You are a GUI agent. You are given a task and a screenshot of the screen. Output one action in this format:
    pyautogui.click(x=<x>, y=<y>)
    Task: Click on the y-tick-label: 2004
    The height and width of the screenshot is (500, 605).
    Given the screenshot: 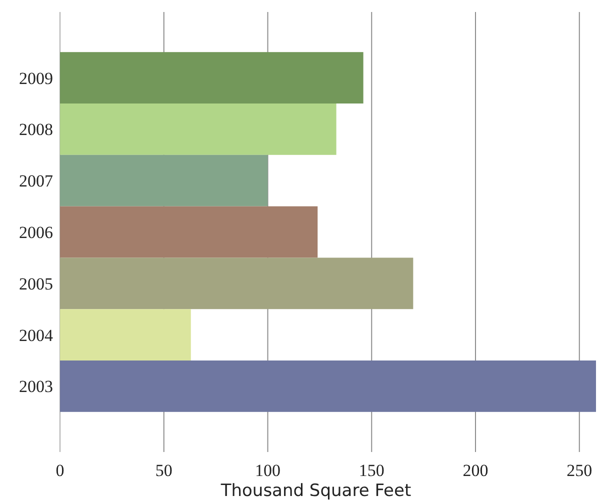 What is the action you would take?
    pyautogui.click(x=36, y=335)
    